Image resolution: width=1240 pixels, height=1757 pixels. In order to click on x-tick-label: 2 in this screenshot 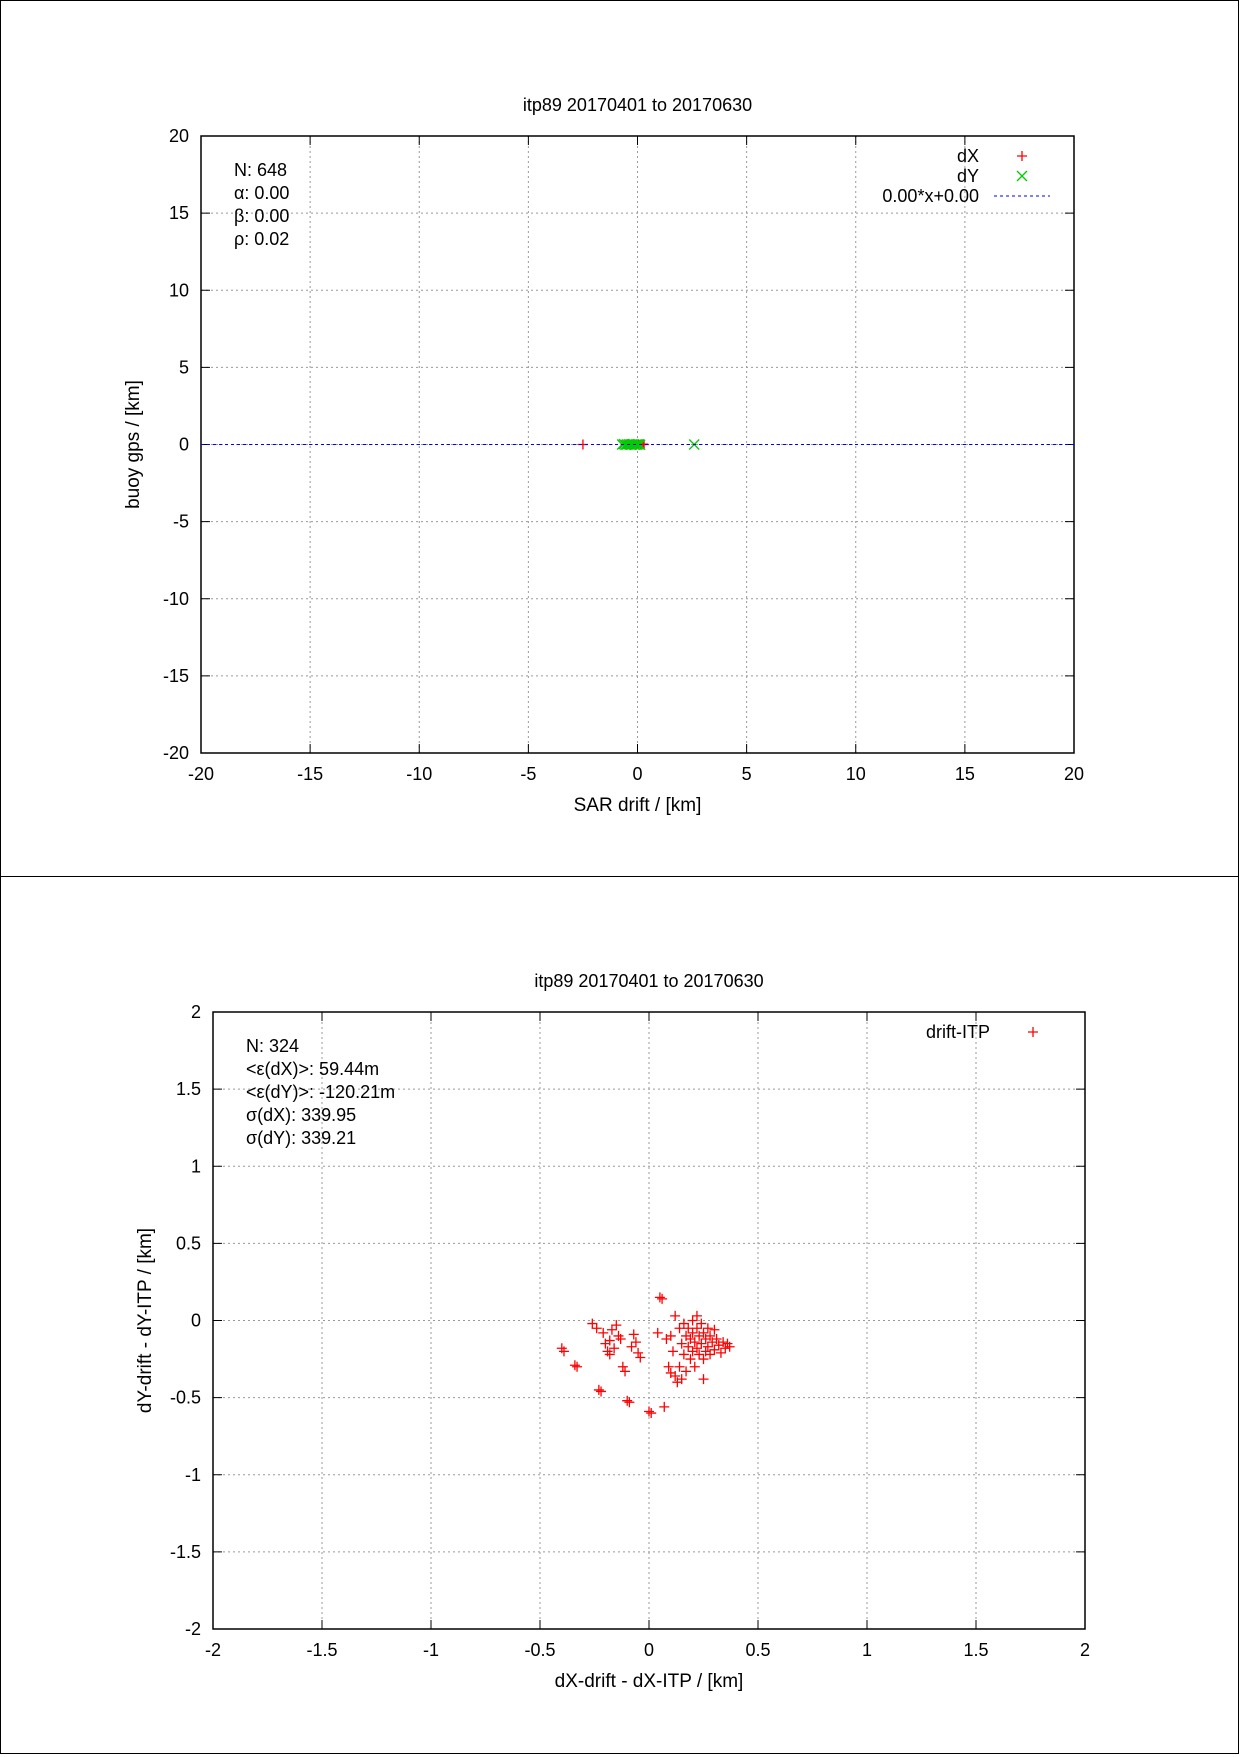, I will do `click(1085, 1650)`.